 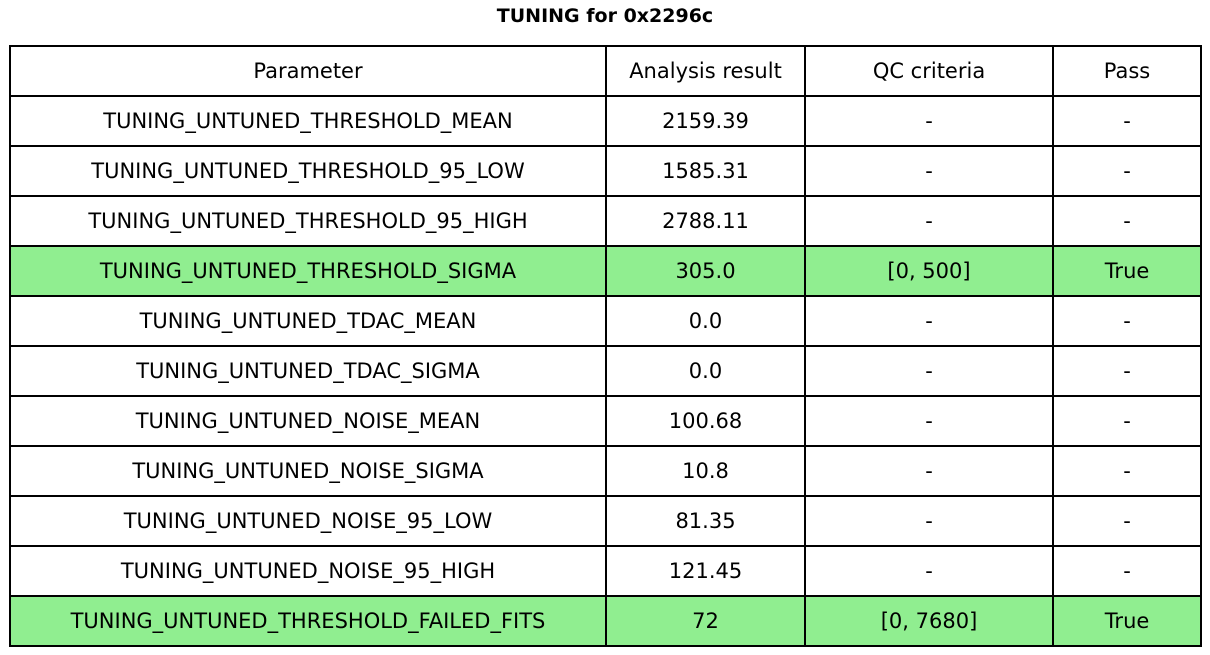 I want to click on parameter-cell: TUNING_UNTUNED_TDAC_MEAN, so click(x=308, y=321).